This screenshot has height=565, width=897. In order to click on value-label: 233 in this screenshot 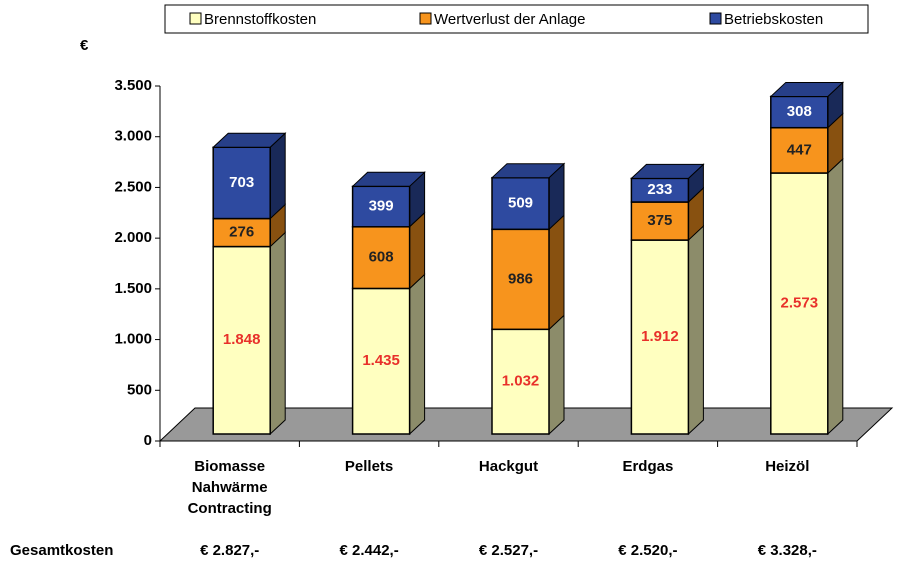, I will do `click(659, 189)`.